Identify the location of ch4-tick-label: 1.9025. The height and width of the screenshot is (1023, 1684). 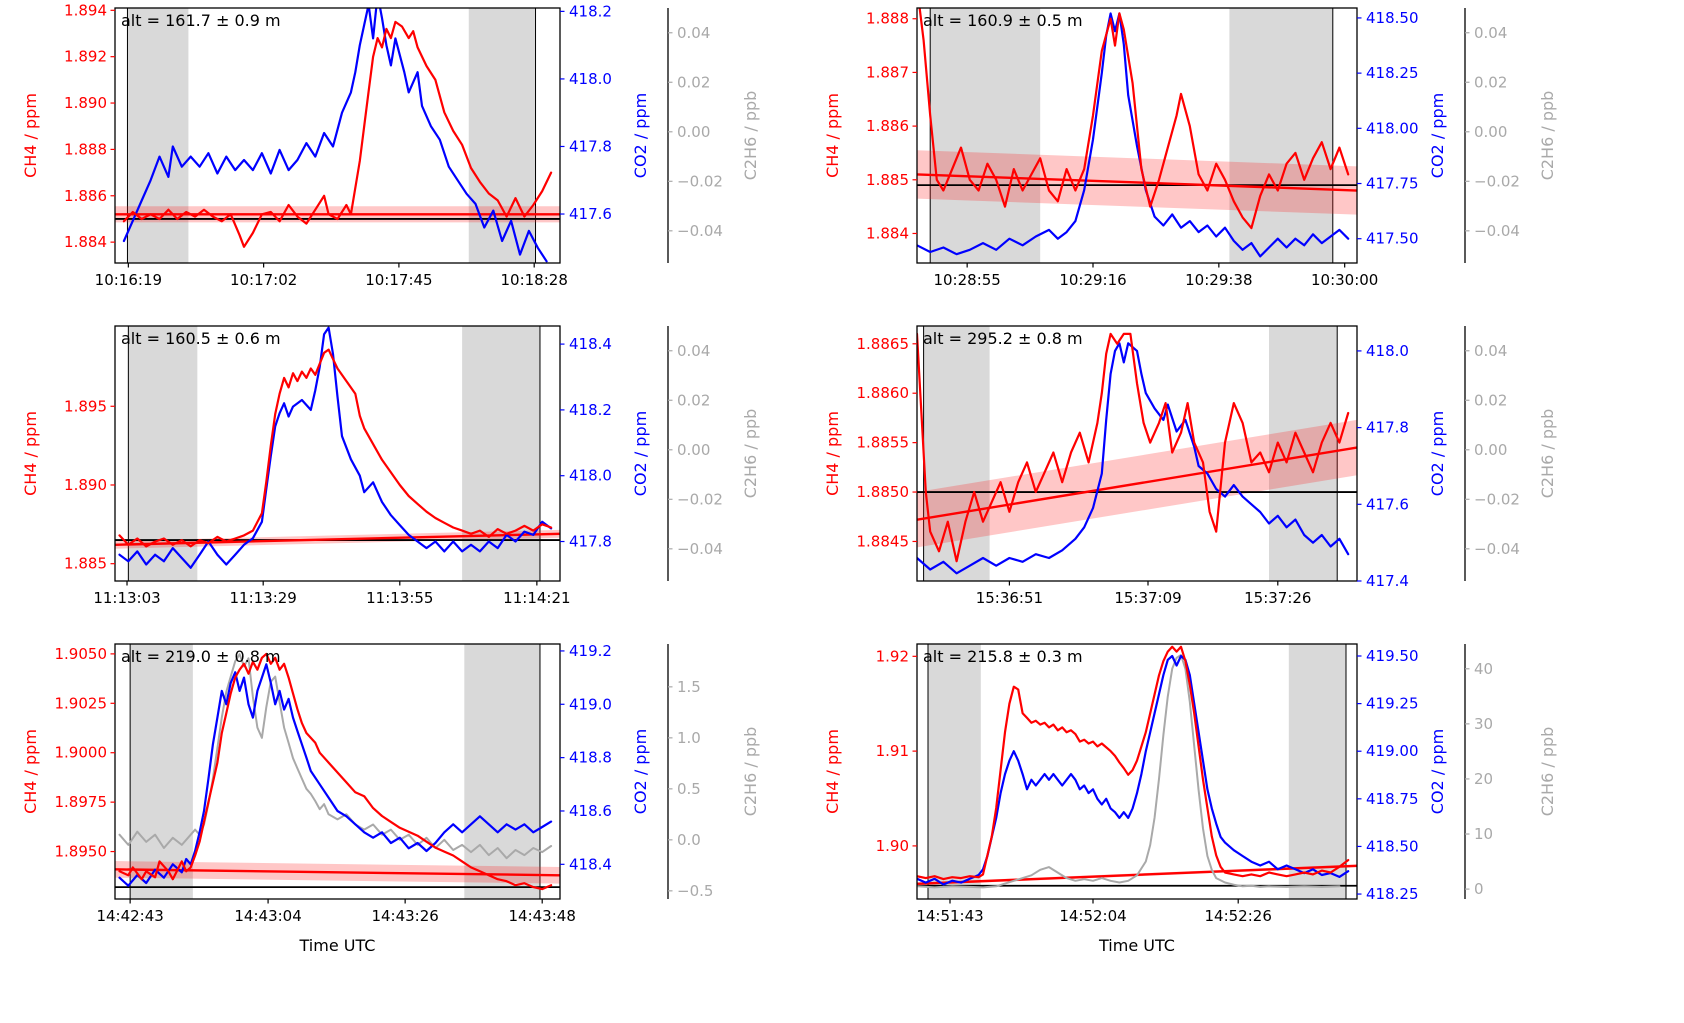
(81, 703).